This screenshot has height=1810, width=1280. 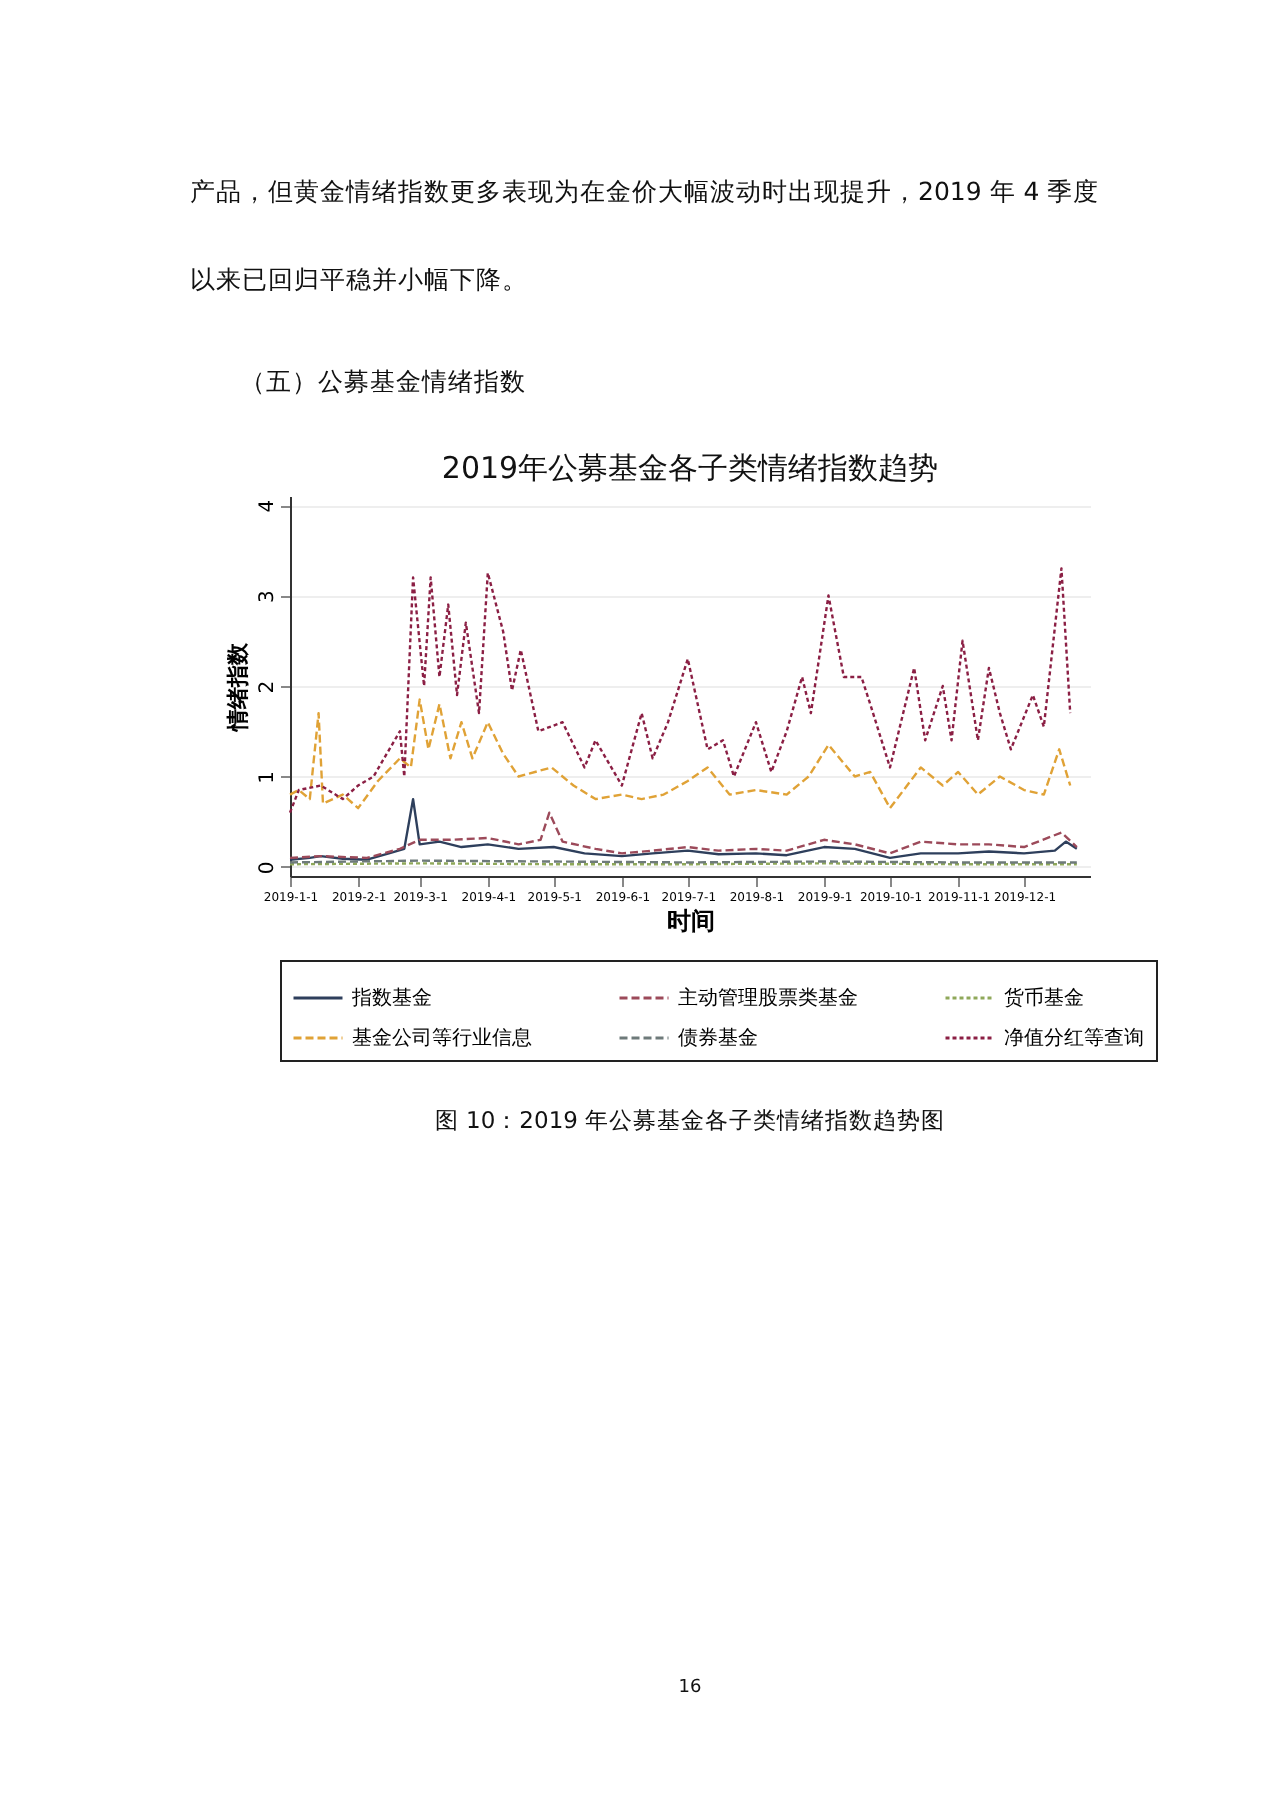 I want to click on y-tick-label: 4, so click(x=268, y=506).